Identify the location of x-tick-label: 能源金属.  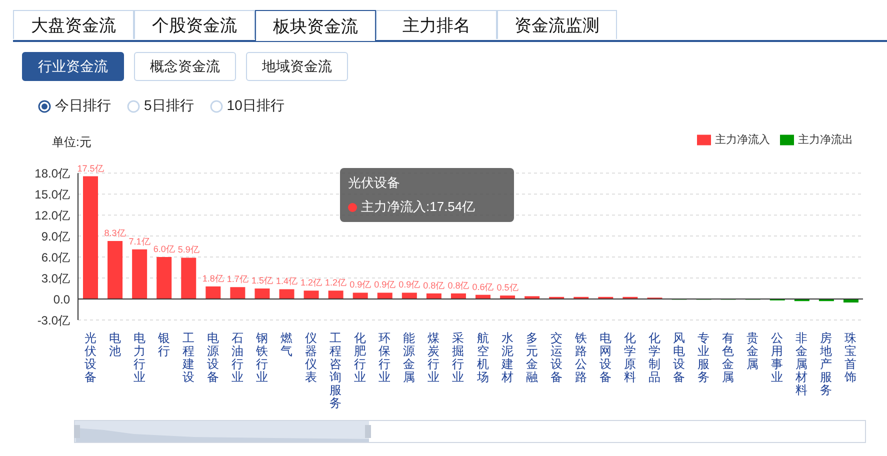
(409, 357).